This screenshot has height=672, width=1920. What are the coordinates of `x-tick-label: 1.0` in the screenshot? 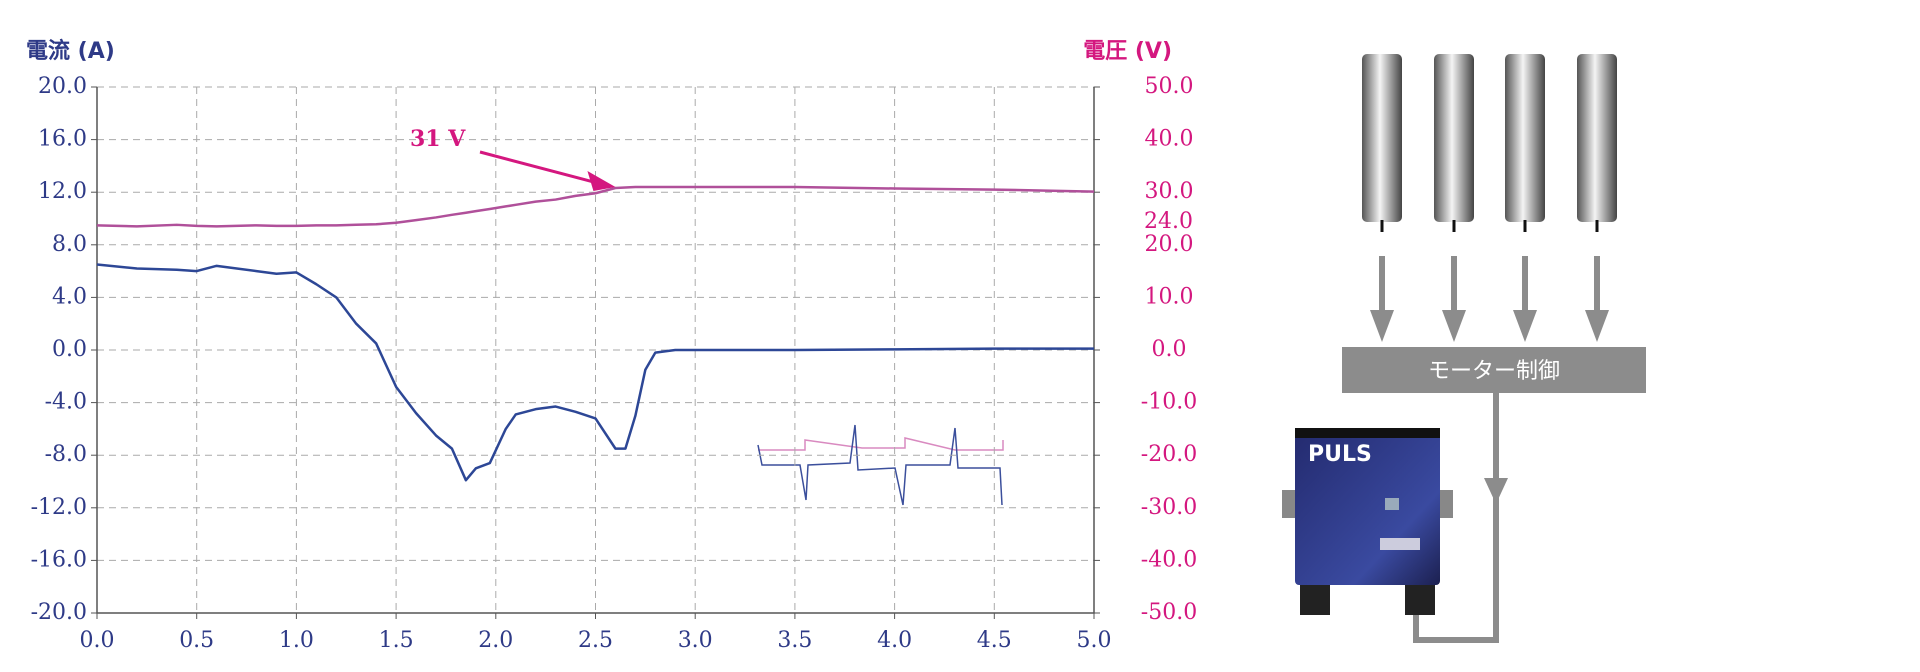 It's located at (296, 640).